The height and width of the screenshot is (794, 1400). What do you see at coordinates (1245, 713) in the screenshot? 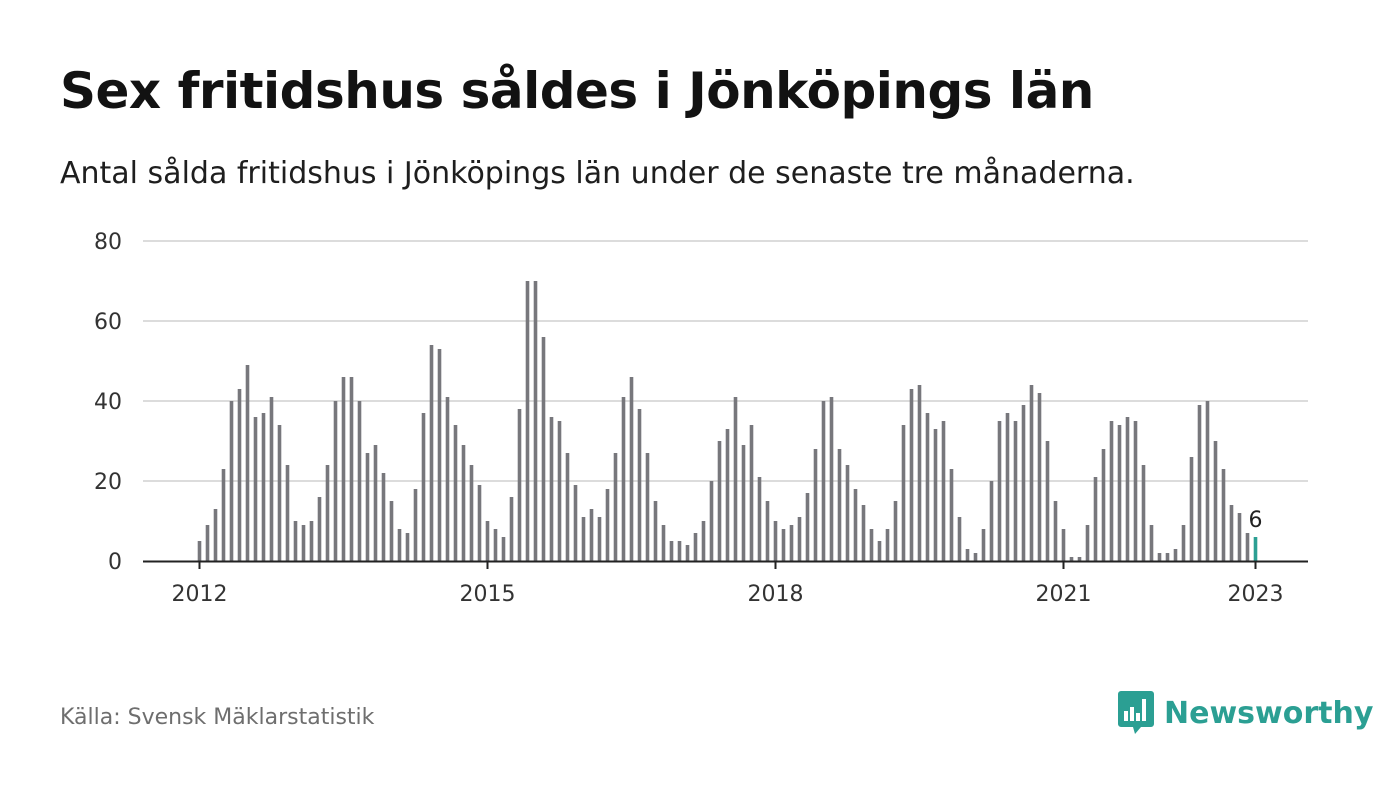
I see `brand-logo: Newsworthy` at bounding box center [1245, 713].